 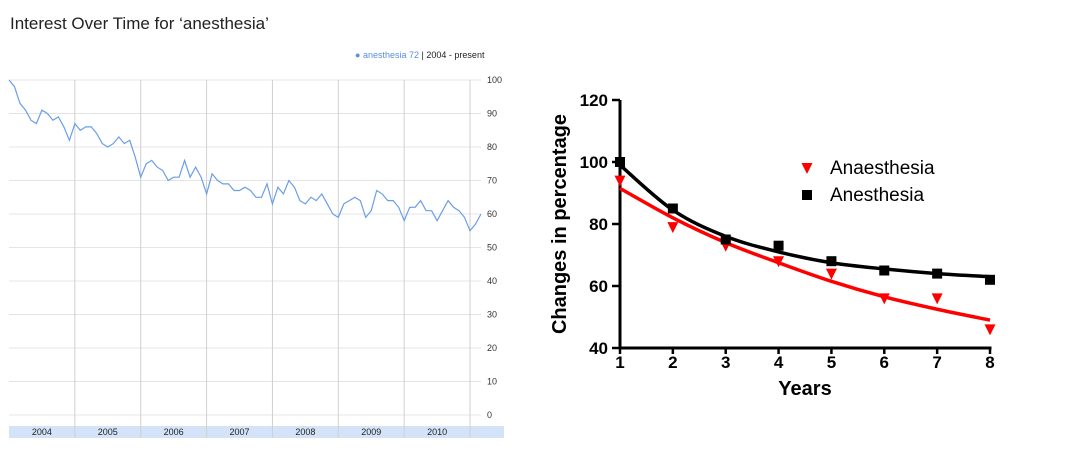 What do you see at coordinates (384, 55) in the screenshot?
I see `legend-term: anesthesia` at bounding box center [384, 55].